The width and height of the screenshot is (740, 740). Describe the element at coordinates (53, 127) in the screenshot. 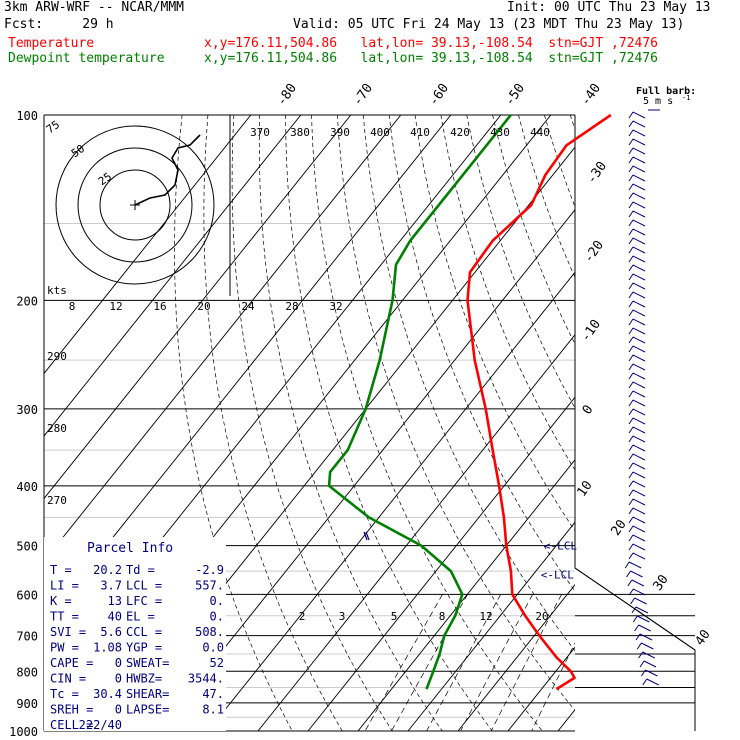

I see `hodograph-ring-label: 75` at that location.